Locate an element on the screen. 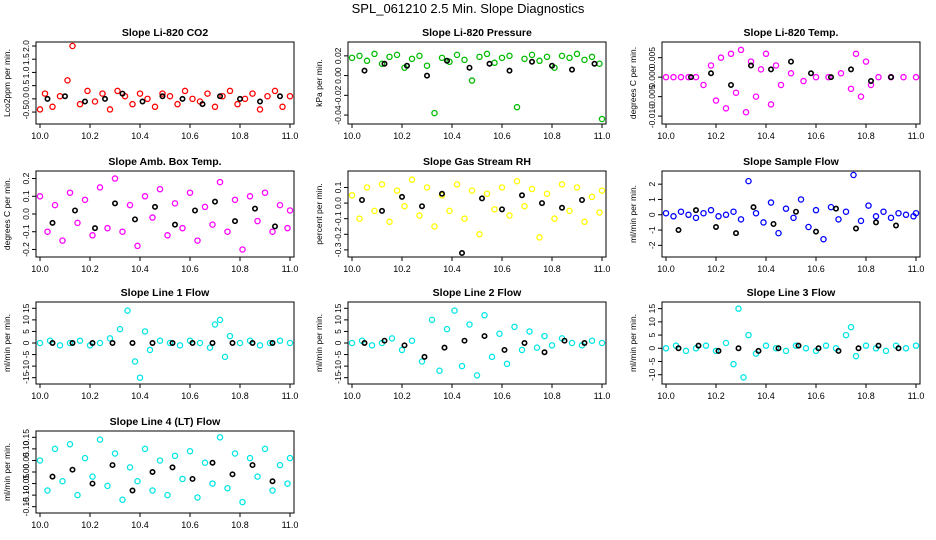 The image size is (936, 540). y-tick-label: 0.0 is located at coordinates (338, 203).